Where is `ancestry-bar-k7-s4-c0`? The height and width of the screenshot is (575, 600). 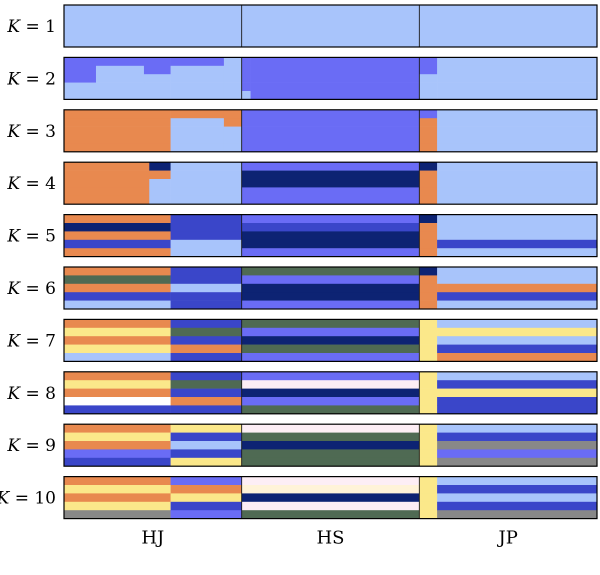
ancestry-bar-k7-s4-c0 is located at coordinates (517, 324).